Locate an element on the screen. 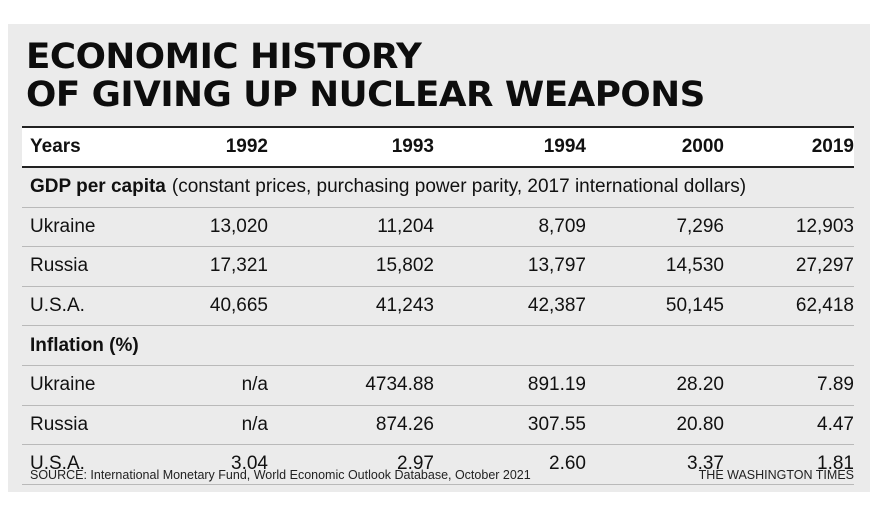  table-cell: 15,802 is located at coordinates (404, 266).